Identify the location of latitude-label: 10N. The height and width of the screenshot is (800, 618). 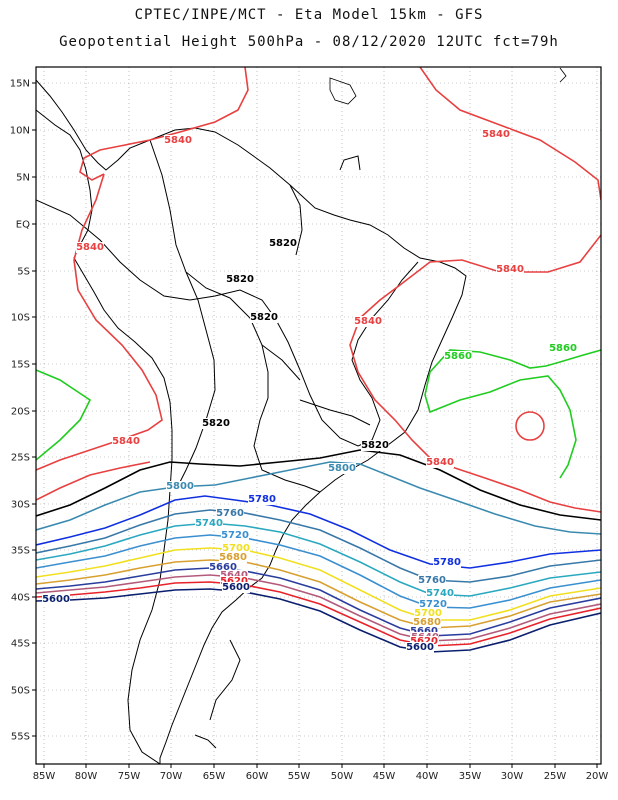
(20, 131).